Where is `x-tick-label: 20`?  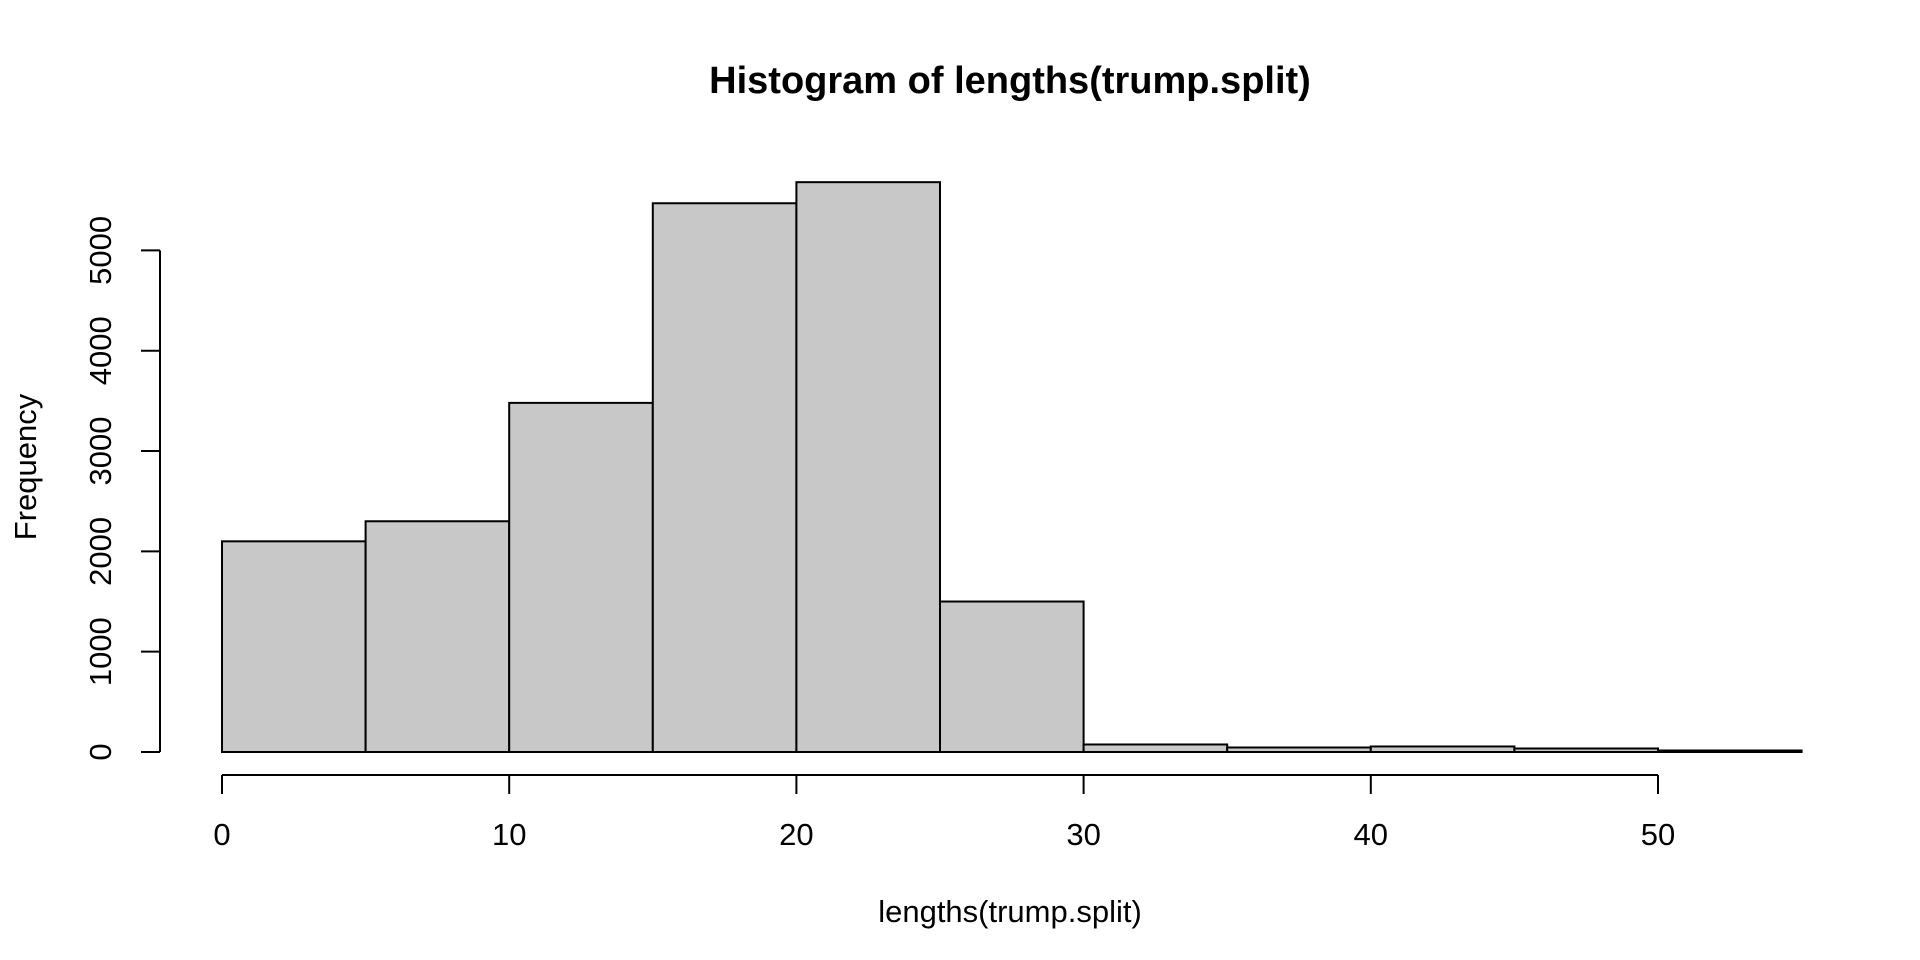 x-tick-label: 20 is located at coordinates (796, 834).